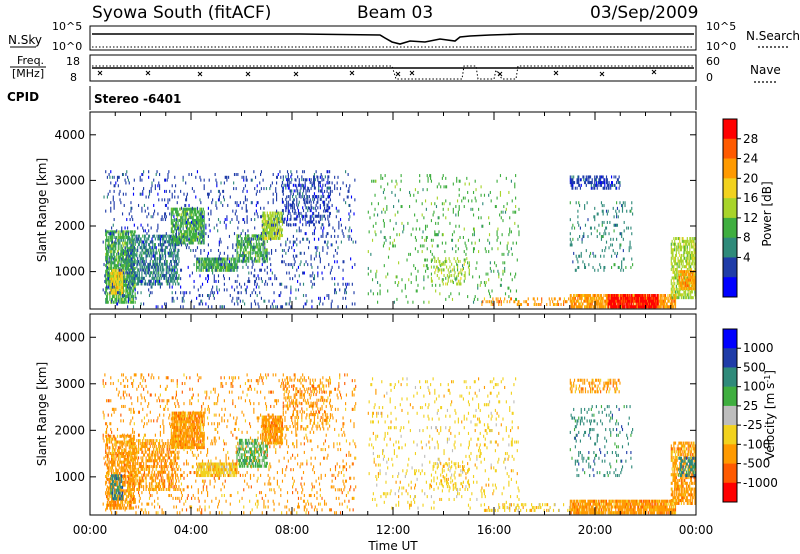  What do you see at coordinates (248, 74) in the screenshot?
I see `nave-cross` at bounding box center [248, 74].